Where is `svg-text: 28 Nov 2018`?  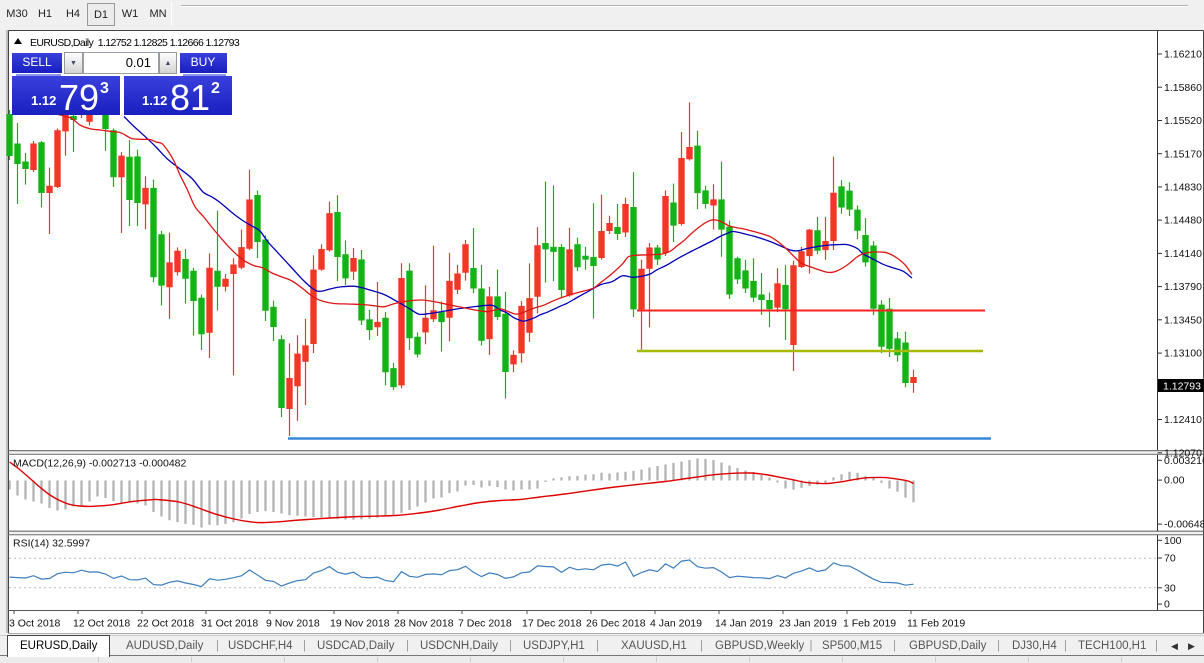 svg-text: 28 Nov 2018 is located at coordinates (424, 624).